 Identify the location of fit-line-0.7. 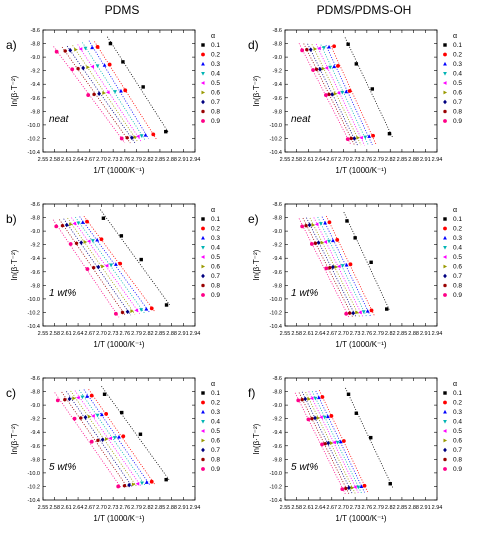
(99, 439).